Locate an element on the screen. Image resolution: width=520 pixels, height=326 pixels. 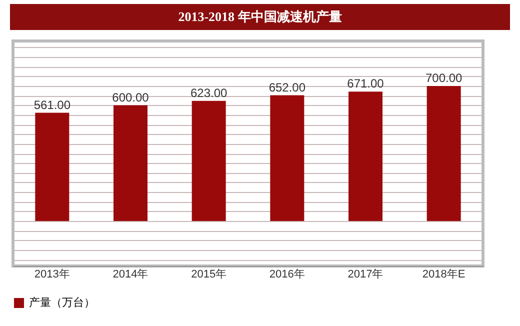
data-label: 600.00 is located at coordinates (131, 97).